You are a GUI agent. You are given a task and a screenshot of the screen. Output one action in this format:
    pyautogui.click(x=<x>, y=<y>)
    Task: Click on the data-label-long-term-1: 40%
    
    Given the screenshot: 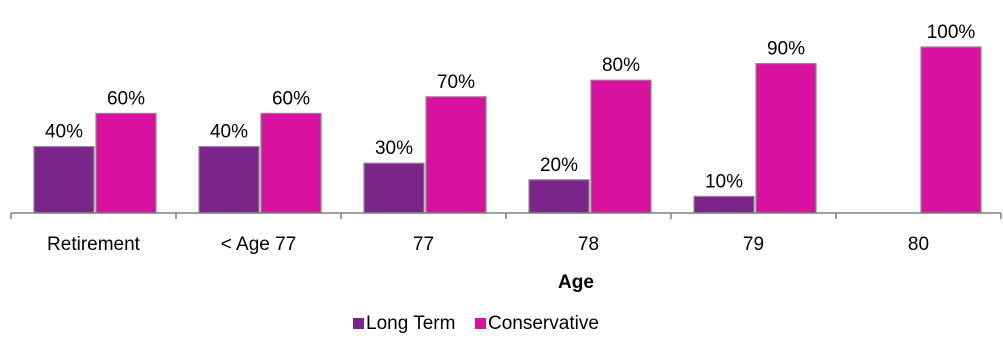 What is the action you would take?
    pyautogui.click(x=229, y=132)
    